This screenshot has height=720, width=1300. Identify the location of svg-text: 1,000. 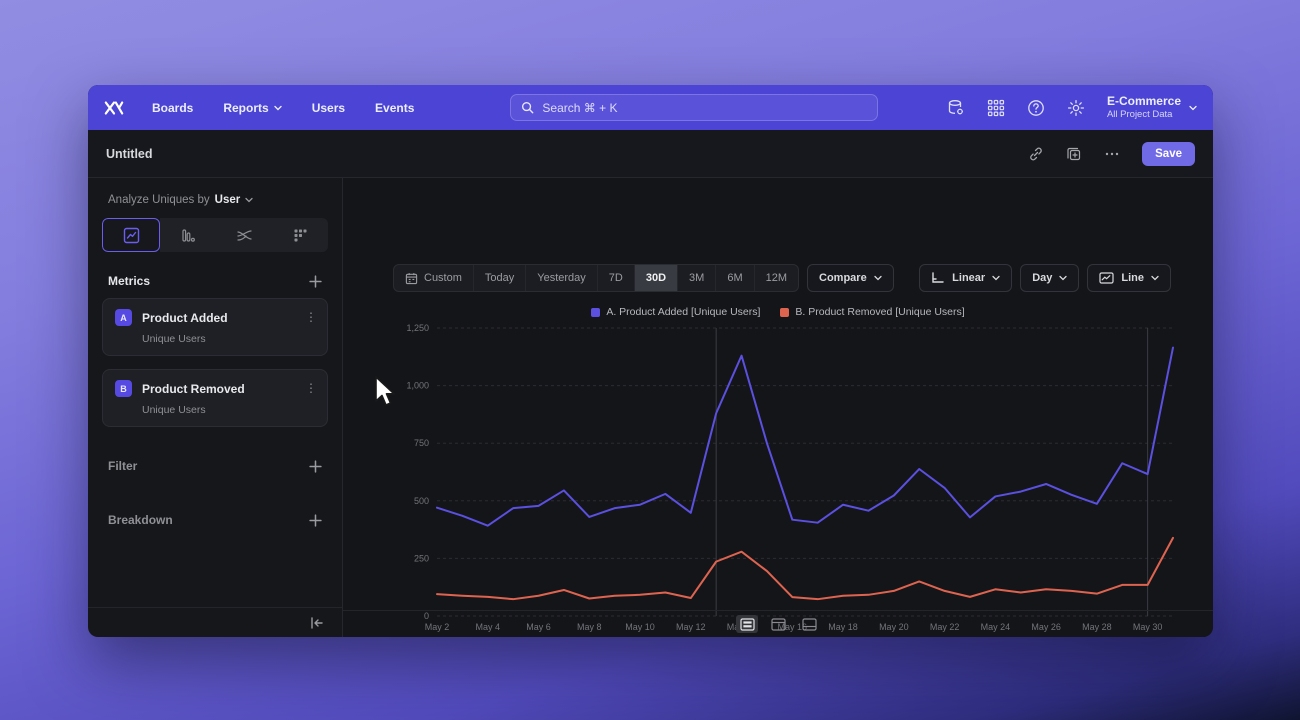
(417, 386).